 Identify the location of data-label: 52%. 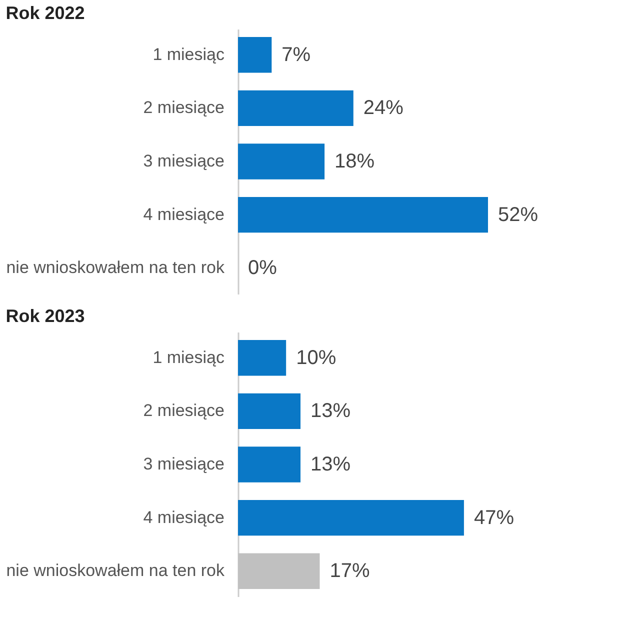
(518, 215).